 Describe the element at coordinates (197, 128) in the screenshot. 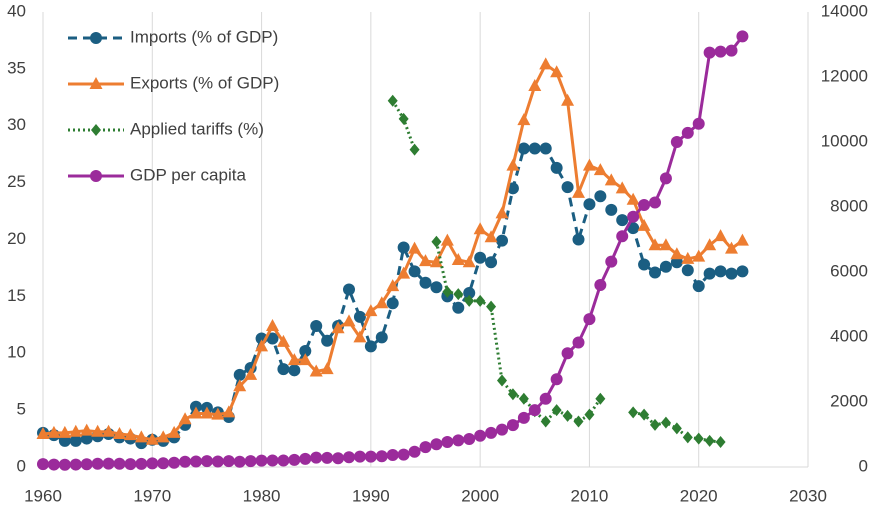

I see `legend-label: Applied tariffs (%)` at that location.